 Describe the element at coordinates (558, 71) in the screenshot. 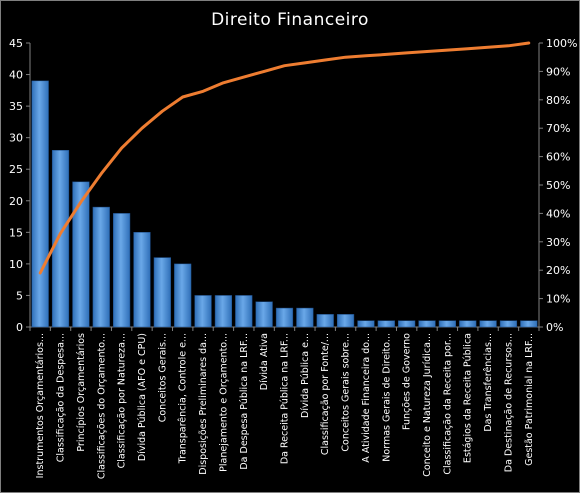

I see `y2-tick-label: 90%` at that location.